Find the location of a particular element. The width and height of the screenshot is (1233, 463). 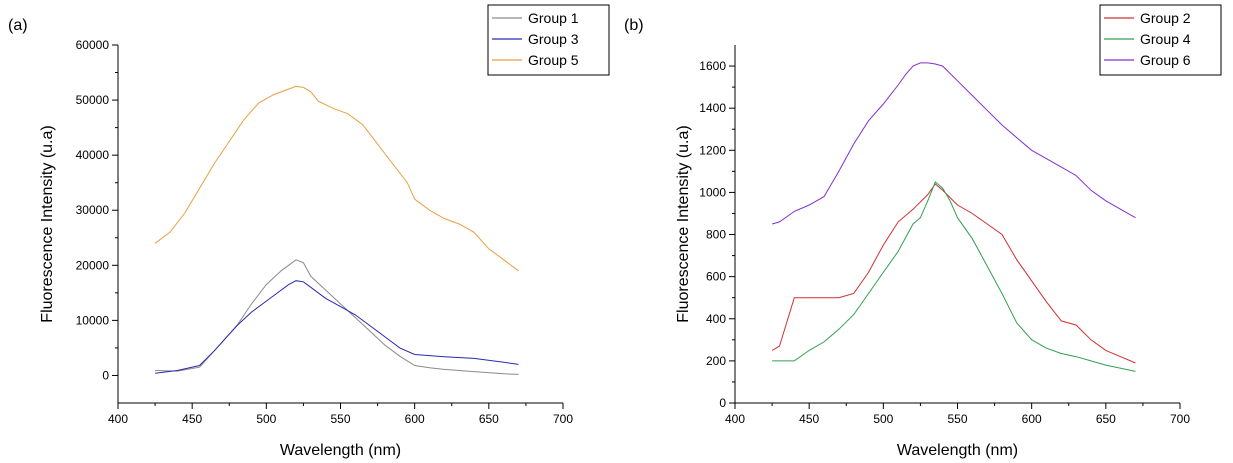

y-tick-label: 1600 is located at coordinates (712, 66).